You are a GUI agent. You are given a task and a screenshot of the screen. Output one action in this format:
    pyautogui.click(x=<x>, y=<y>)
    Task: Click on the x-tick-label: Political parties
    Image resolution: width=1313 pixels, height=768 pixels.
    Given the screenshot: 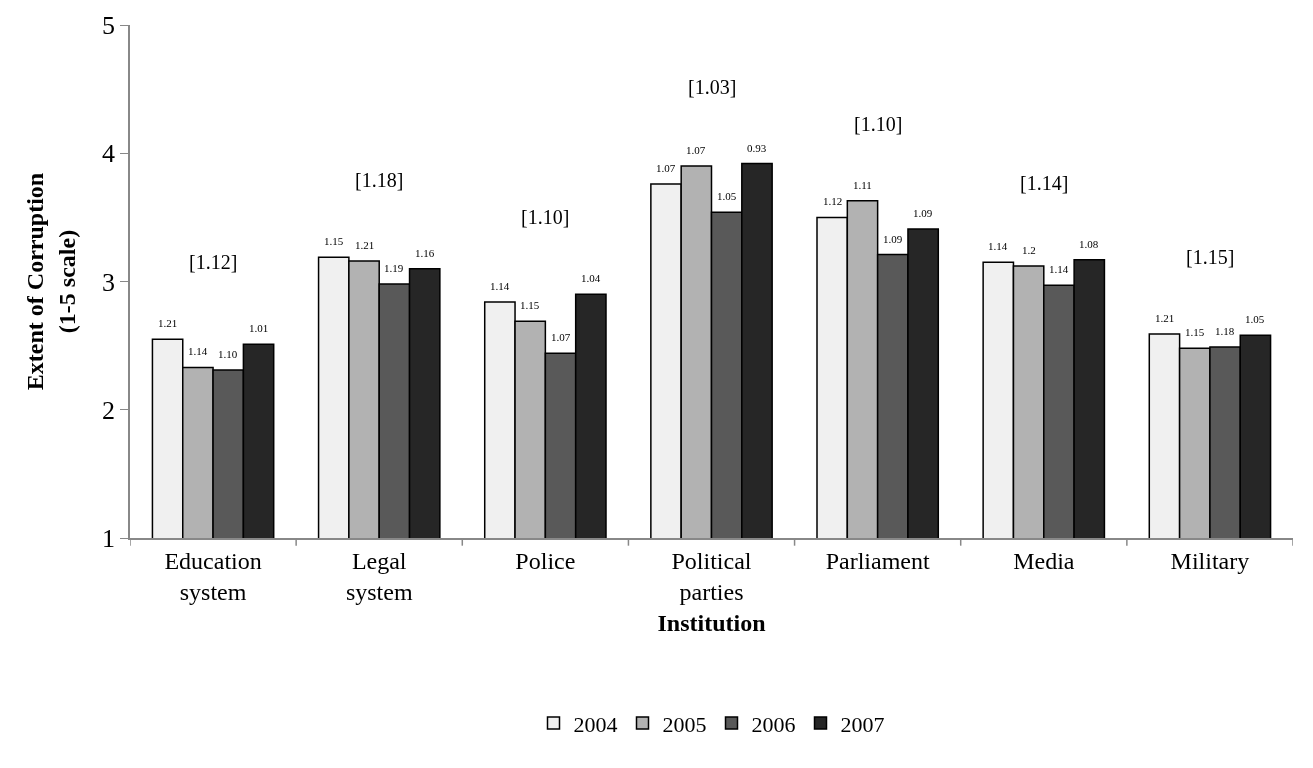 What is the action you would take?
    pyautogui.click(x=711, y=576)
    